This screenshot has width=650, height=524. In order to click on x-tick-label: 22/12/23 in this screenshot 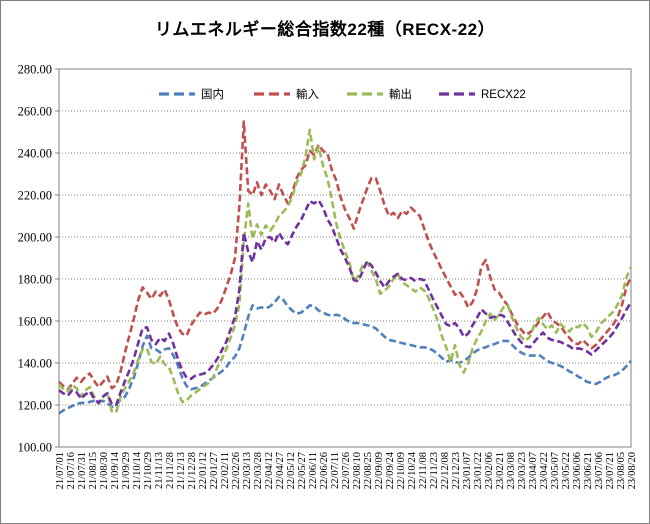, I will do `click(456, 470)`.